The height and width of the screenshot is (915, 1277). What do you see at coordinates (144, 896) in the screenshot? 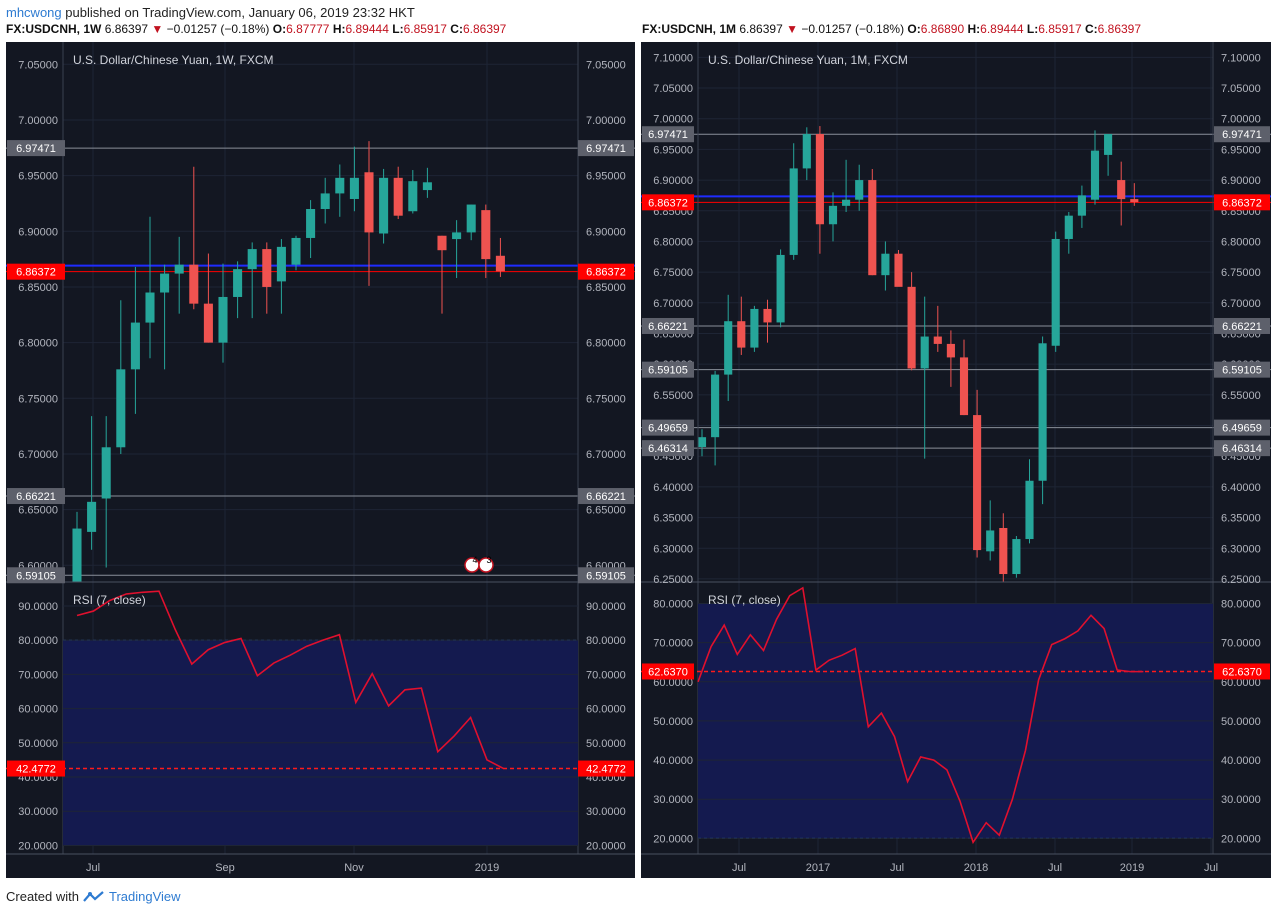
I see `tradingview-link: TradingView` at bounding box center [144, 896].